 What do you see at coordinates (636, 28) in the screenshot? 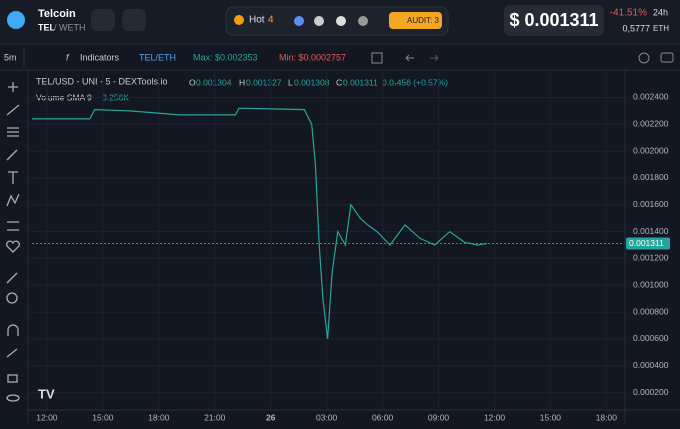
I see `eth-price: 0,5777` at bounding box center [636, 28].